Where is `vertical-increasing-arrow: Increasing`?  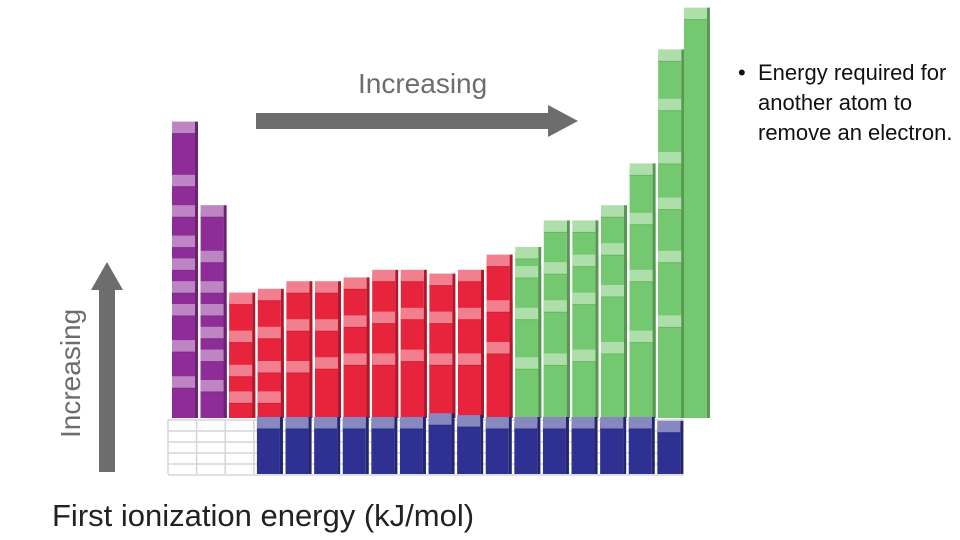
vertical-increasing-arrow: Increasing is located at coordinates (89, 367).